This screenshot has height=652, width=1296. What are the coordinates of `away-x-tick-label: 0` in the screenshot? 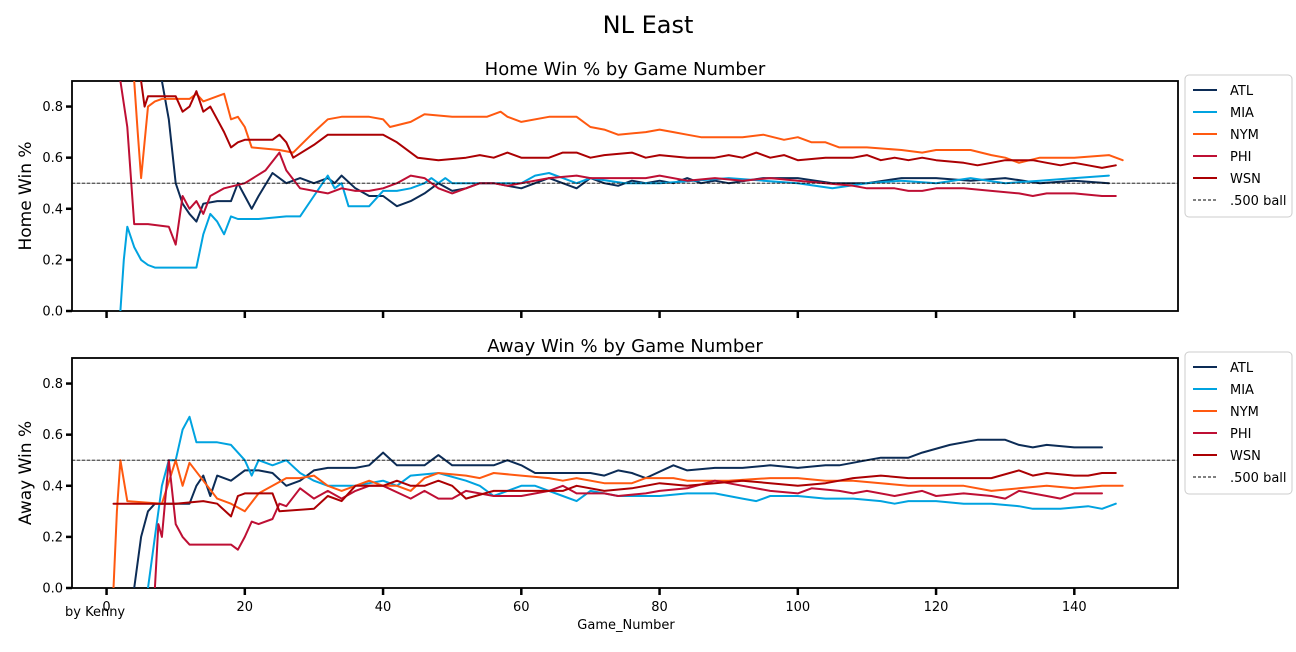 It's located at (106, 607).